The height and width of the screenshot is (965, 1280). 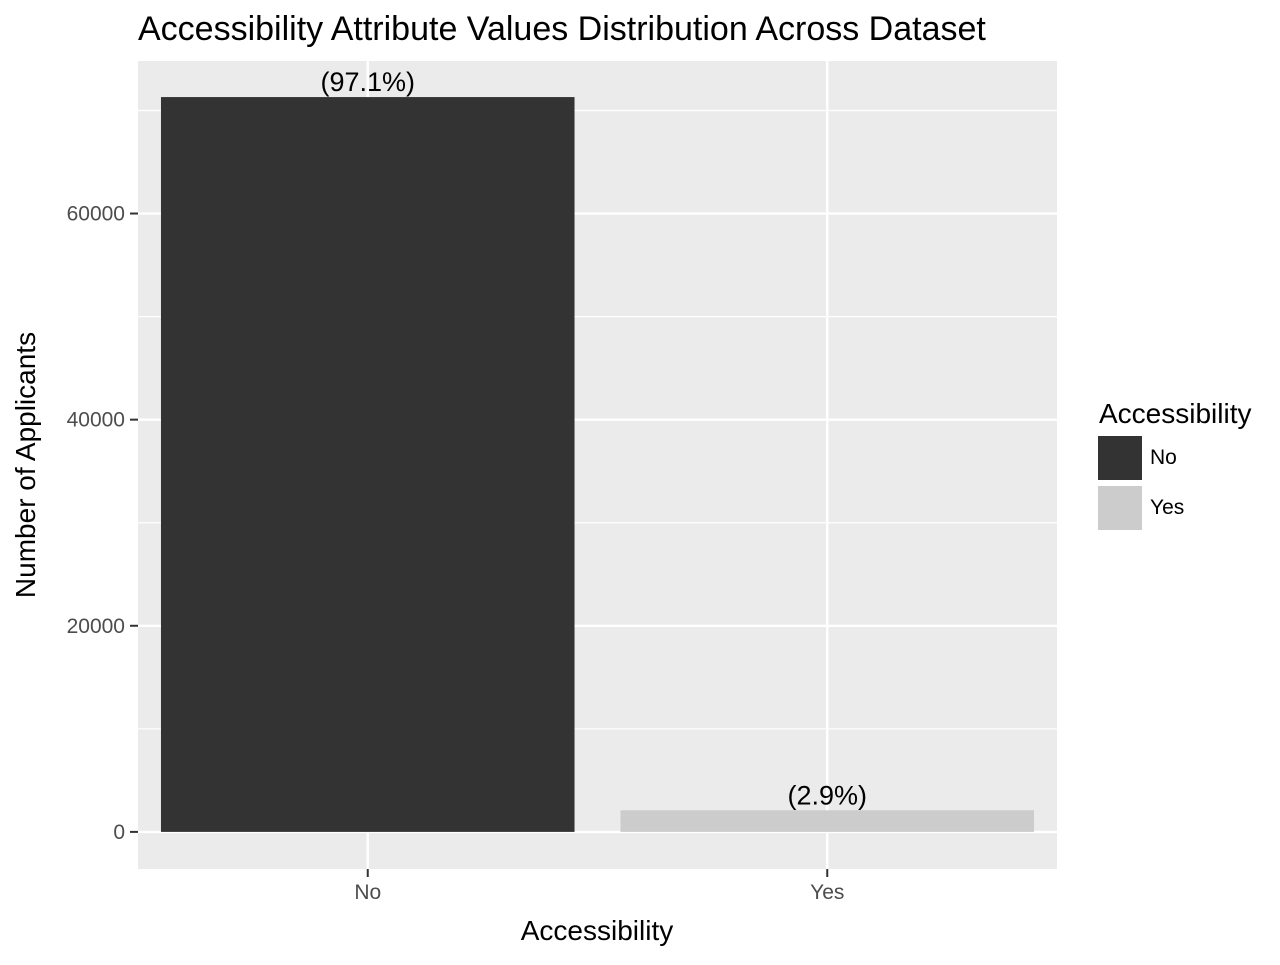 I want to click on y-tick-label-3: 60000, so click(x=96, y=214).